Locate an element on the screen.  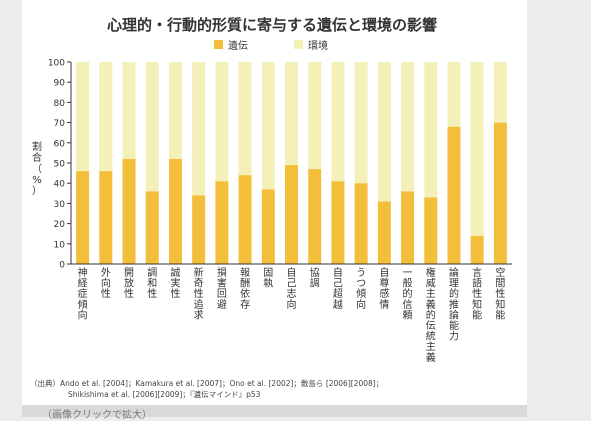
y-tick-label: 100 is located at coordinates (56, 64).